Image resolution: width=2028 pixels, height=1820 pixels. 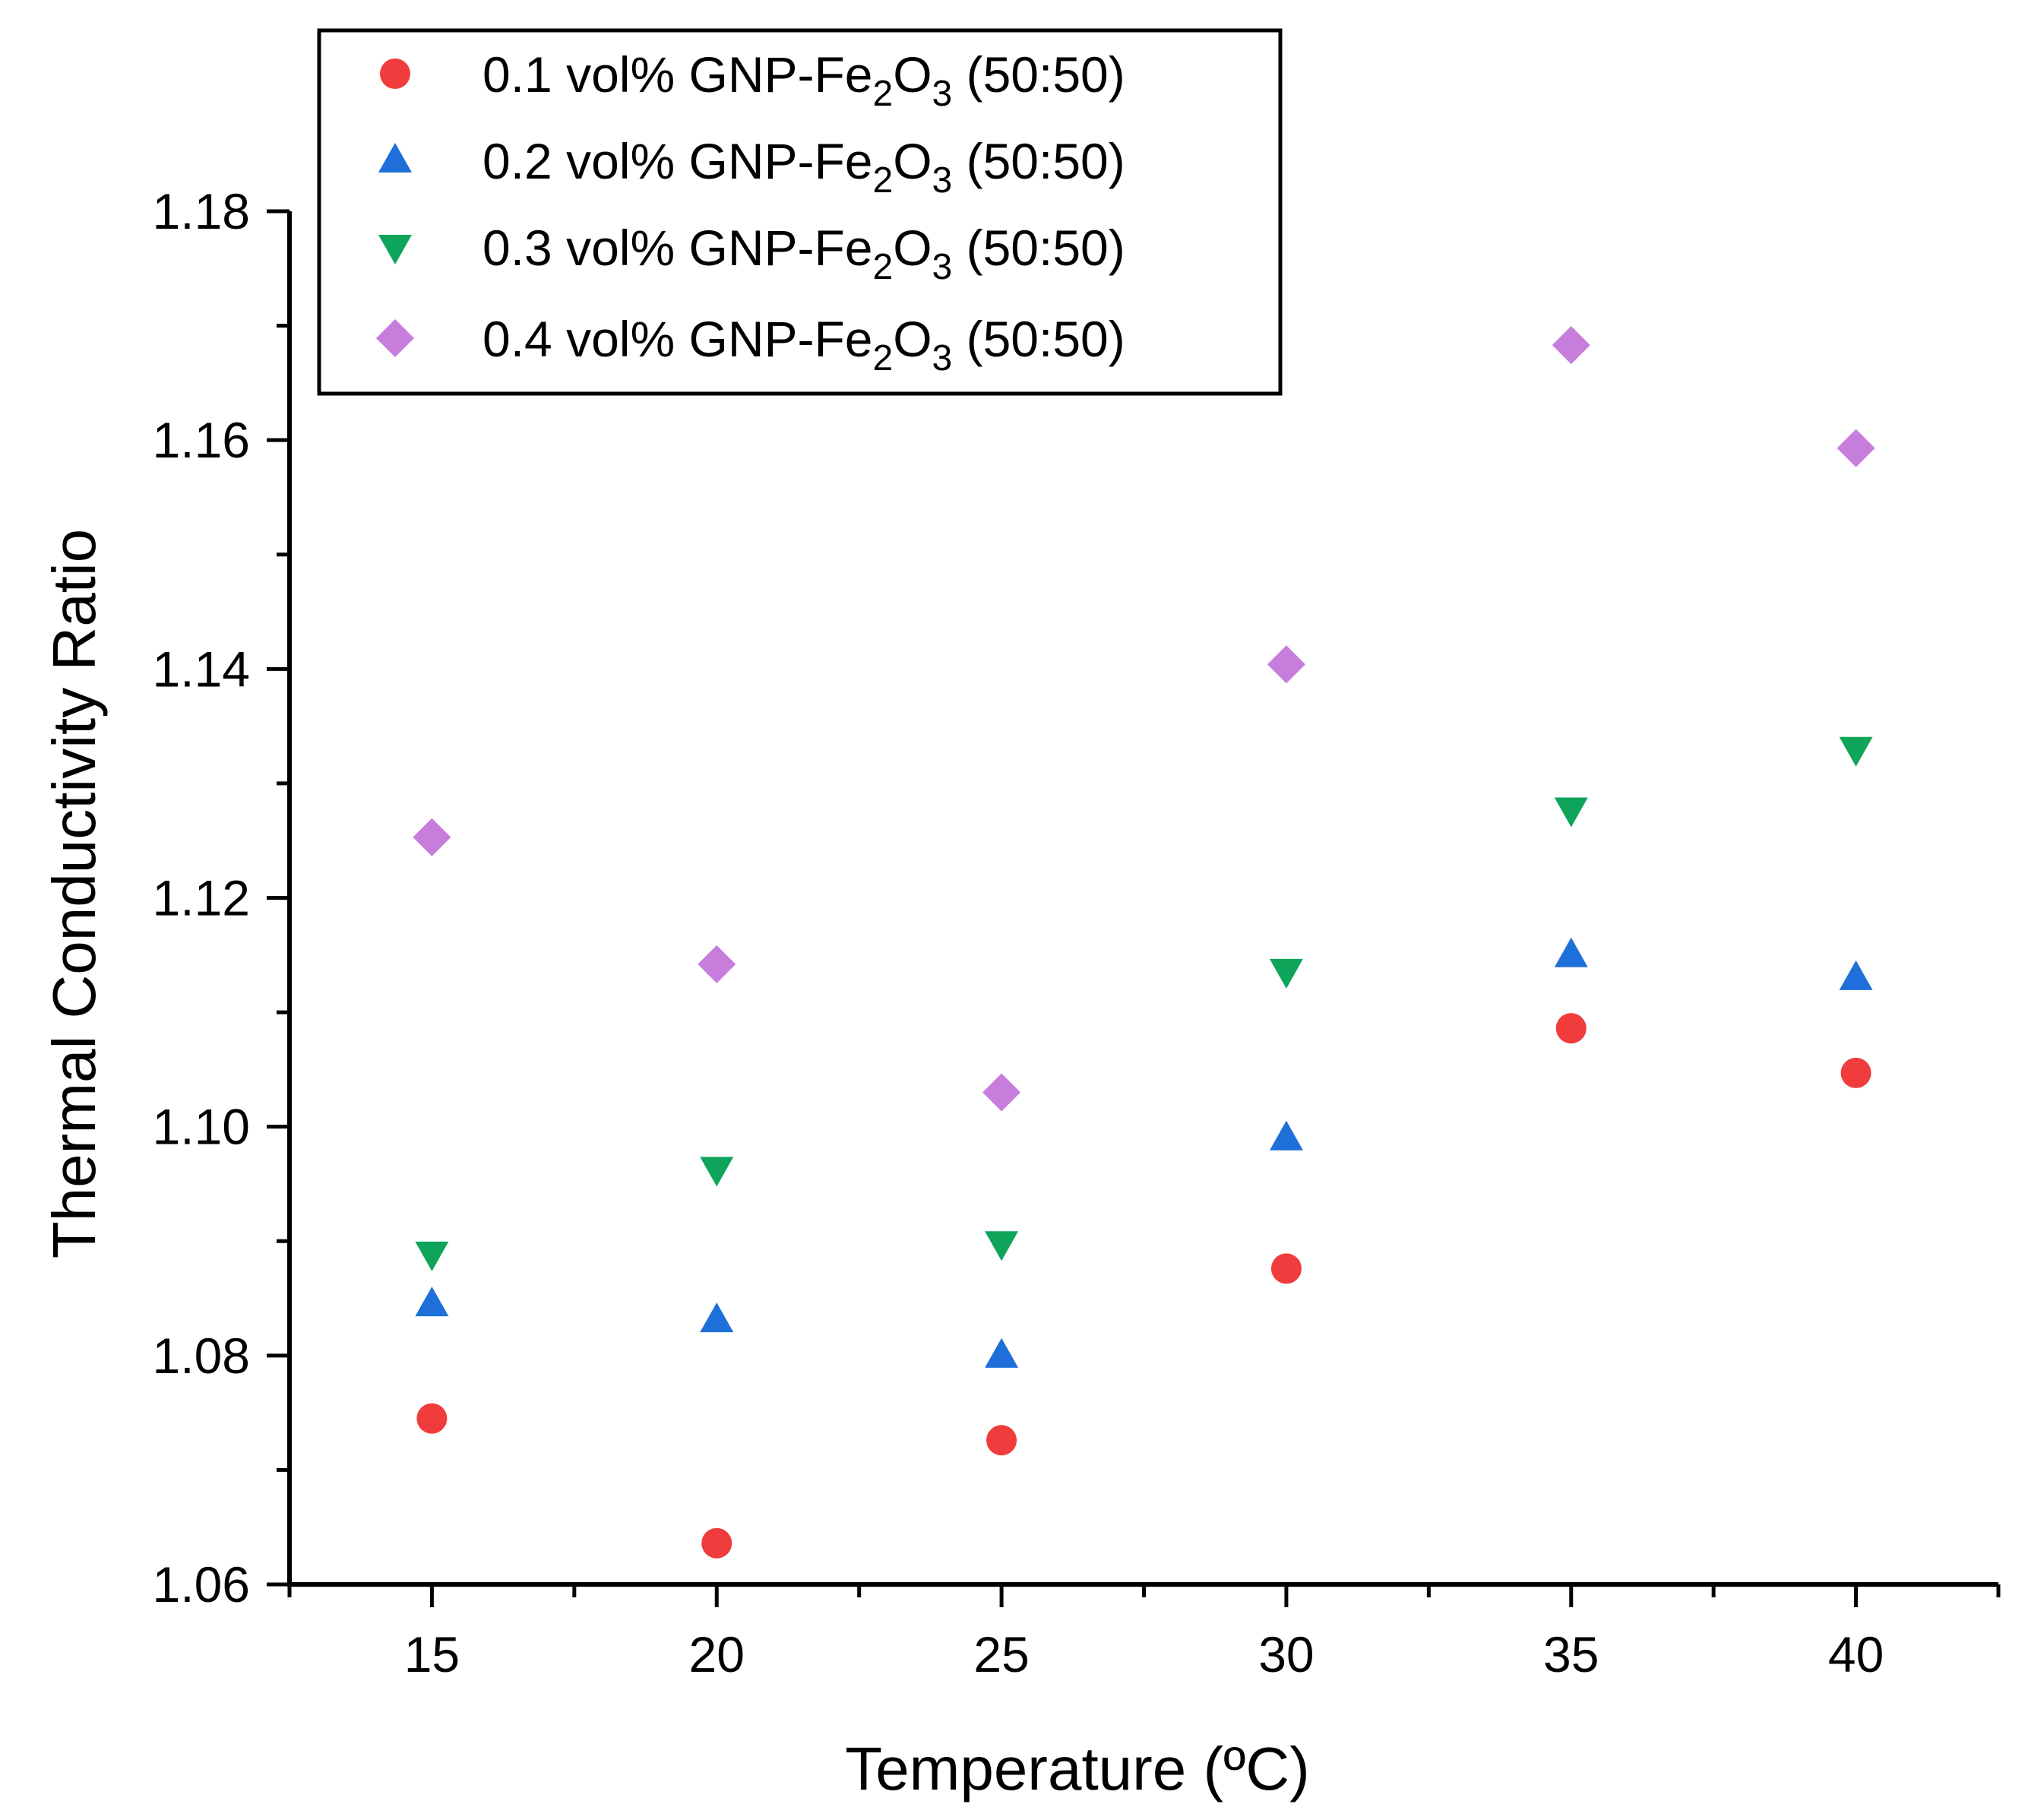 I want to click on legend-box, so click(x=800, y=212).